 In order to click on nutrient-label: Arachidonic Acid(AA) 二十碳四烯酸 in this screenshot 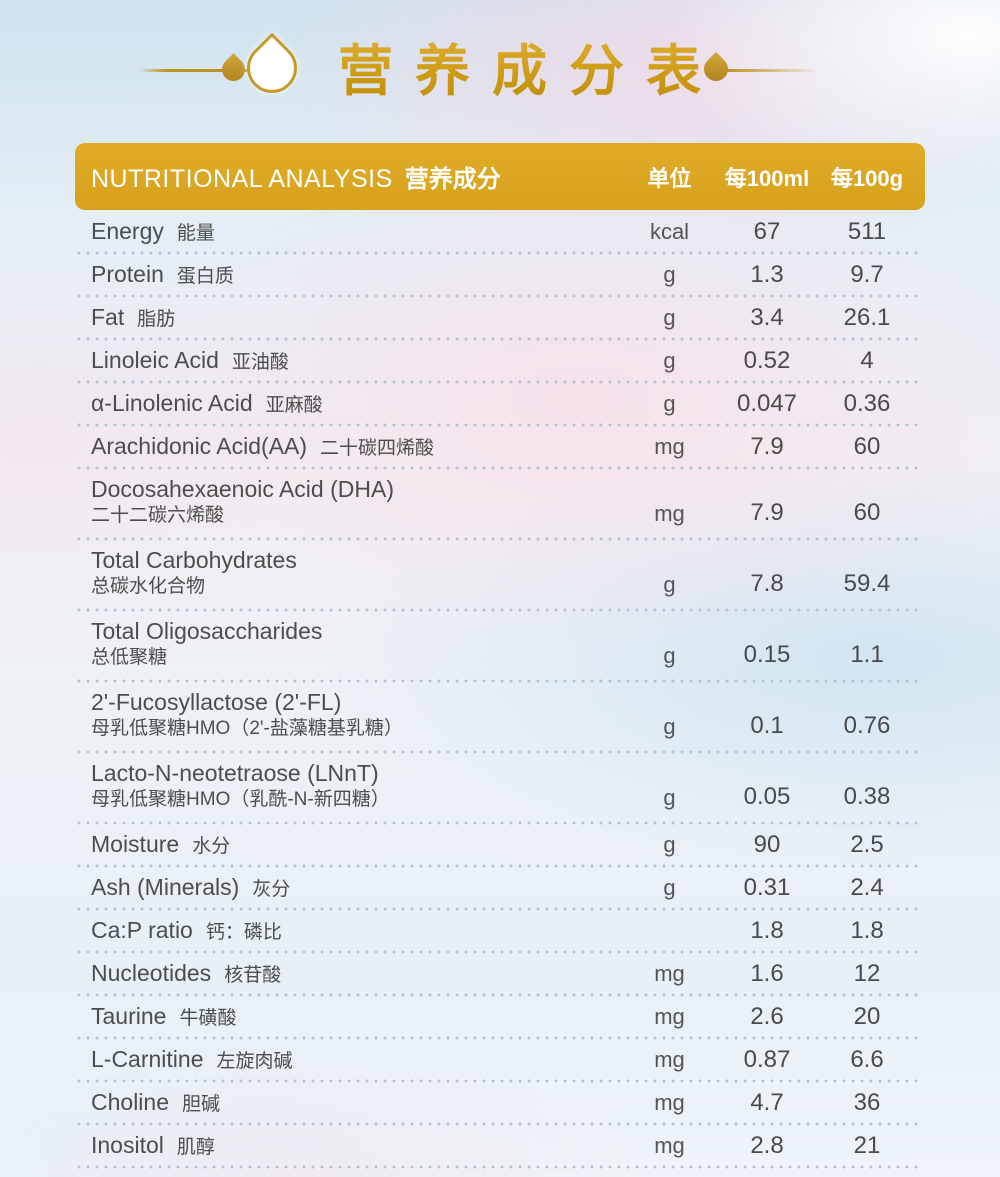, I will do `click(356, 447)`.